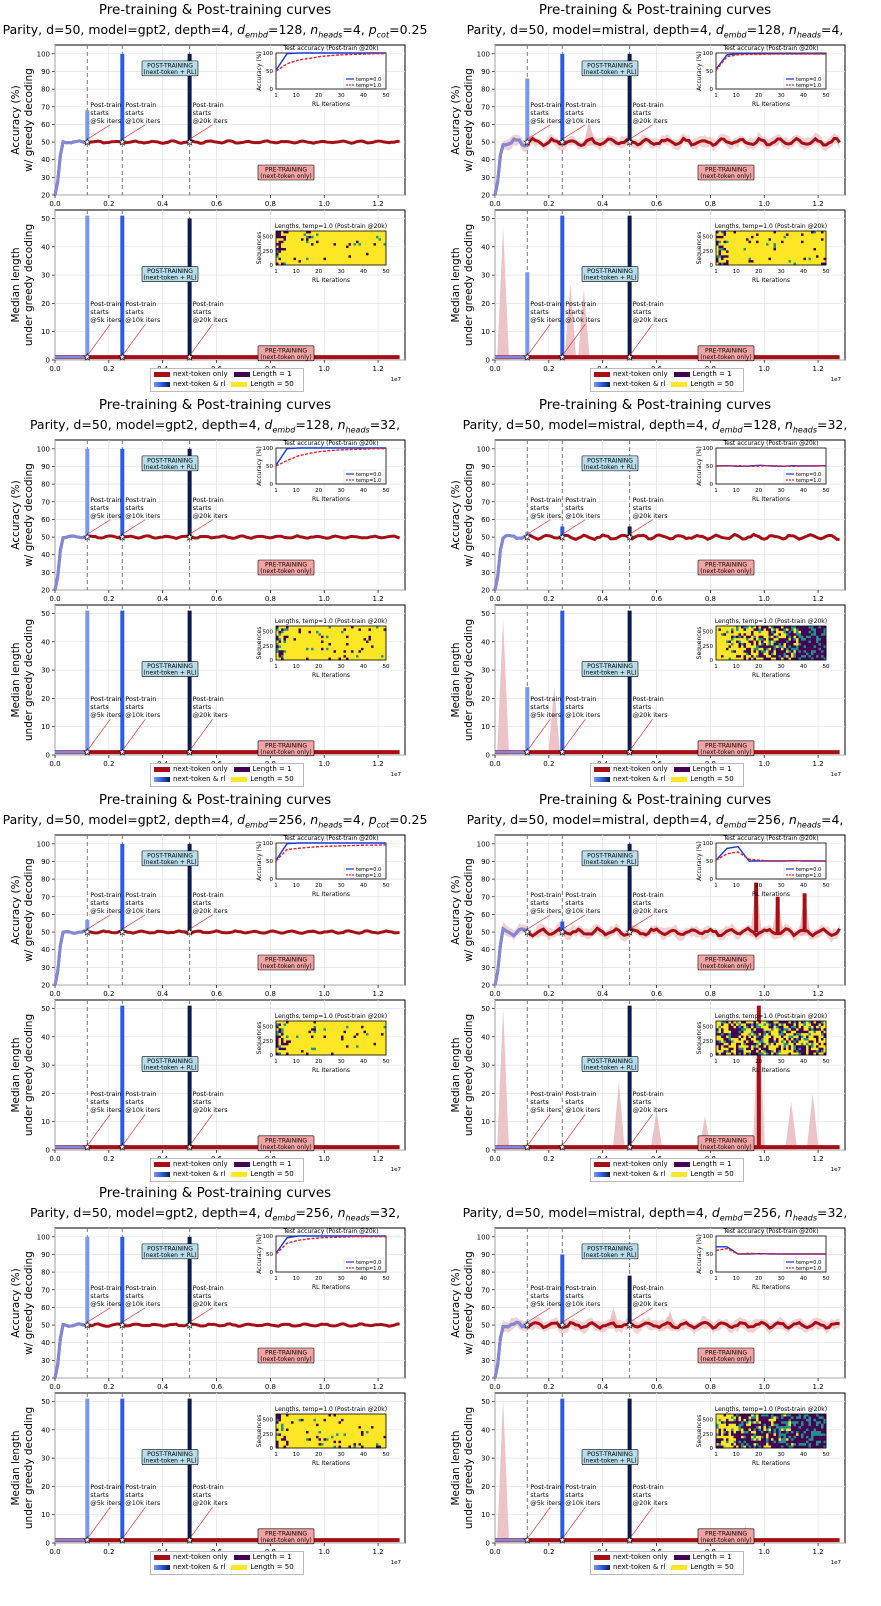 The image size is (881, 1606). I want to click on svg-text: temp=1.0, so click(808, 86).